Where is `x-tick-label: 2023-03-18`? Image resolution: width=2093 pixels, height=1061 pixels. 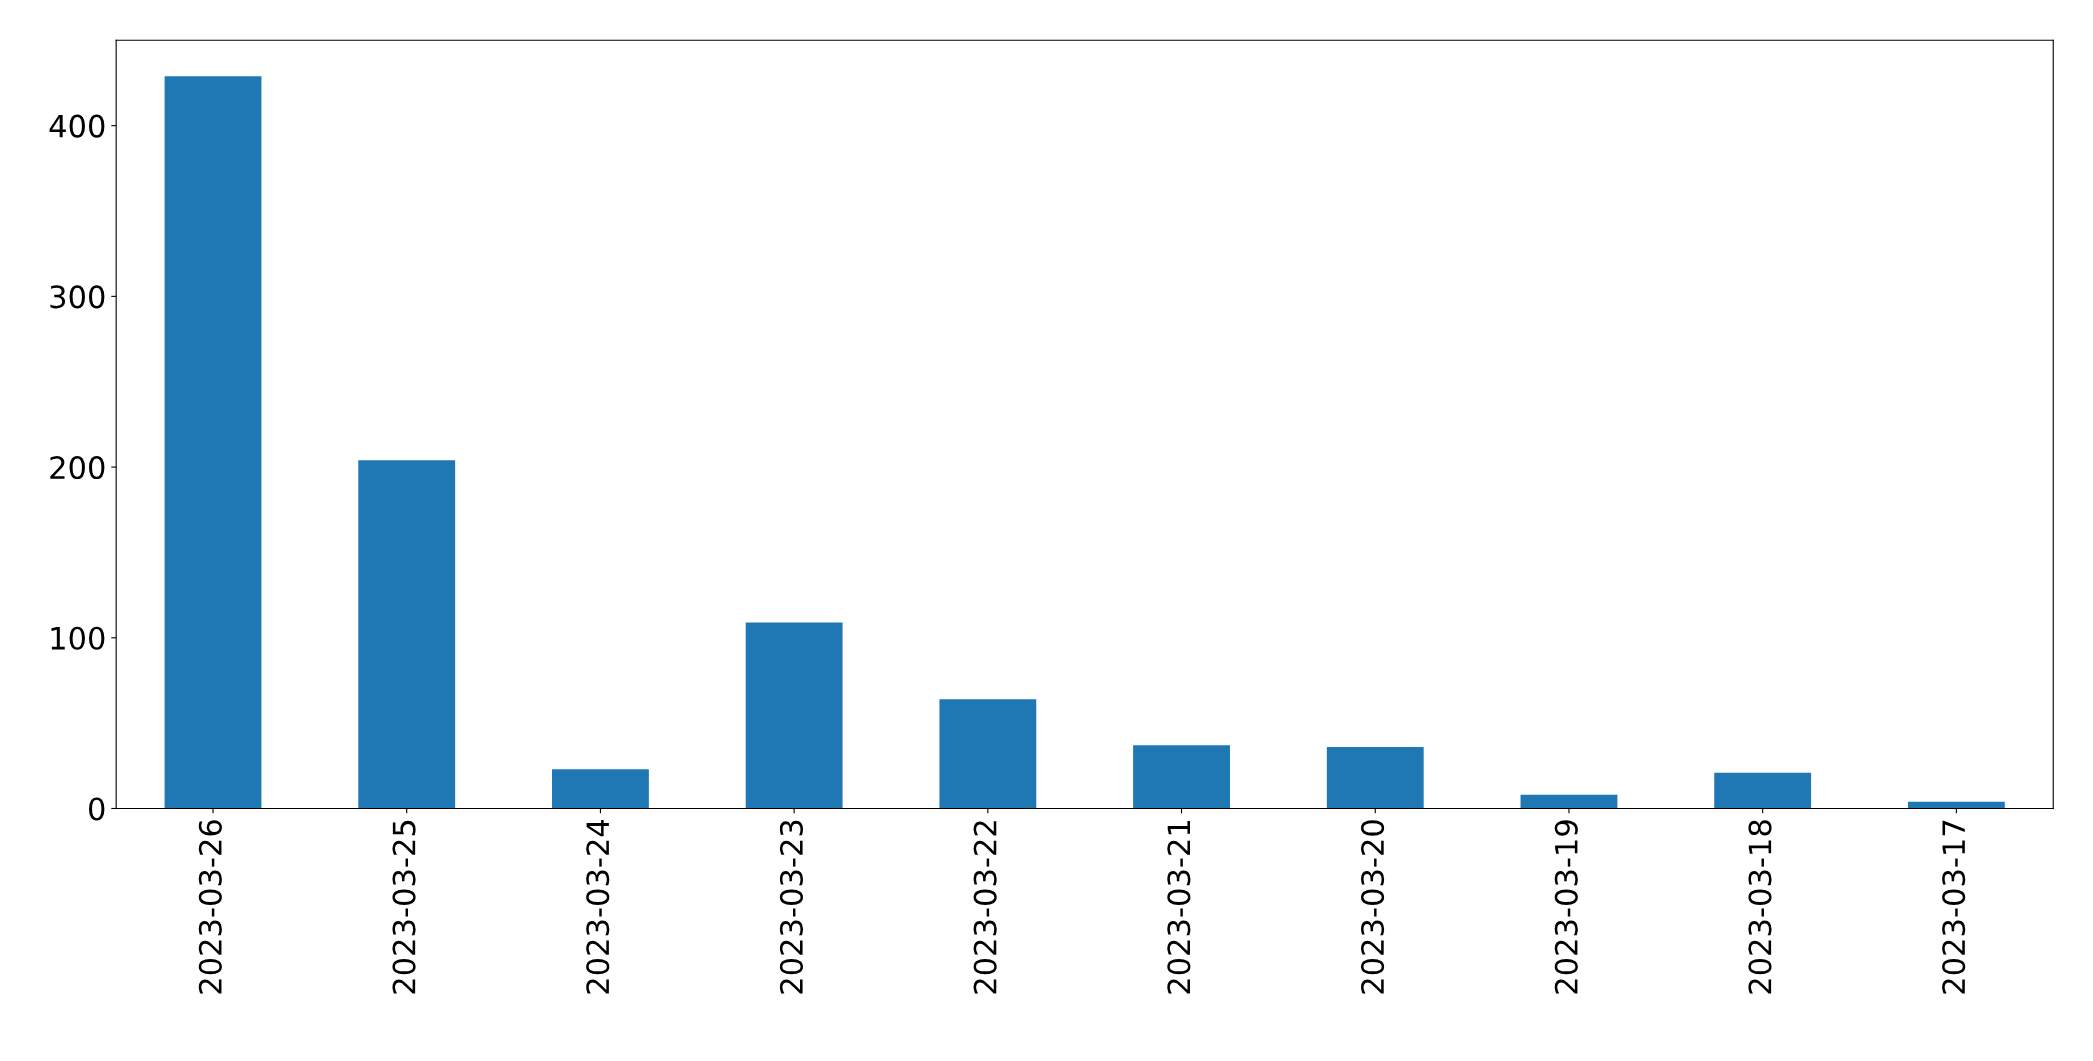
x-tick-label: 2023-03-18 is located at coordinates (1760, 907).